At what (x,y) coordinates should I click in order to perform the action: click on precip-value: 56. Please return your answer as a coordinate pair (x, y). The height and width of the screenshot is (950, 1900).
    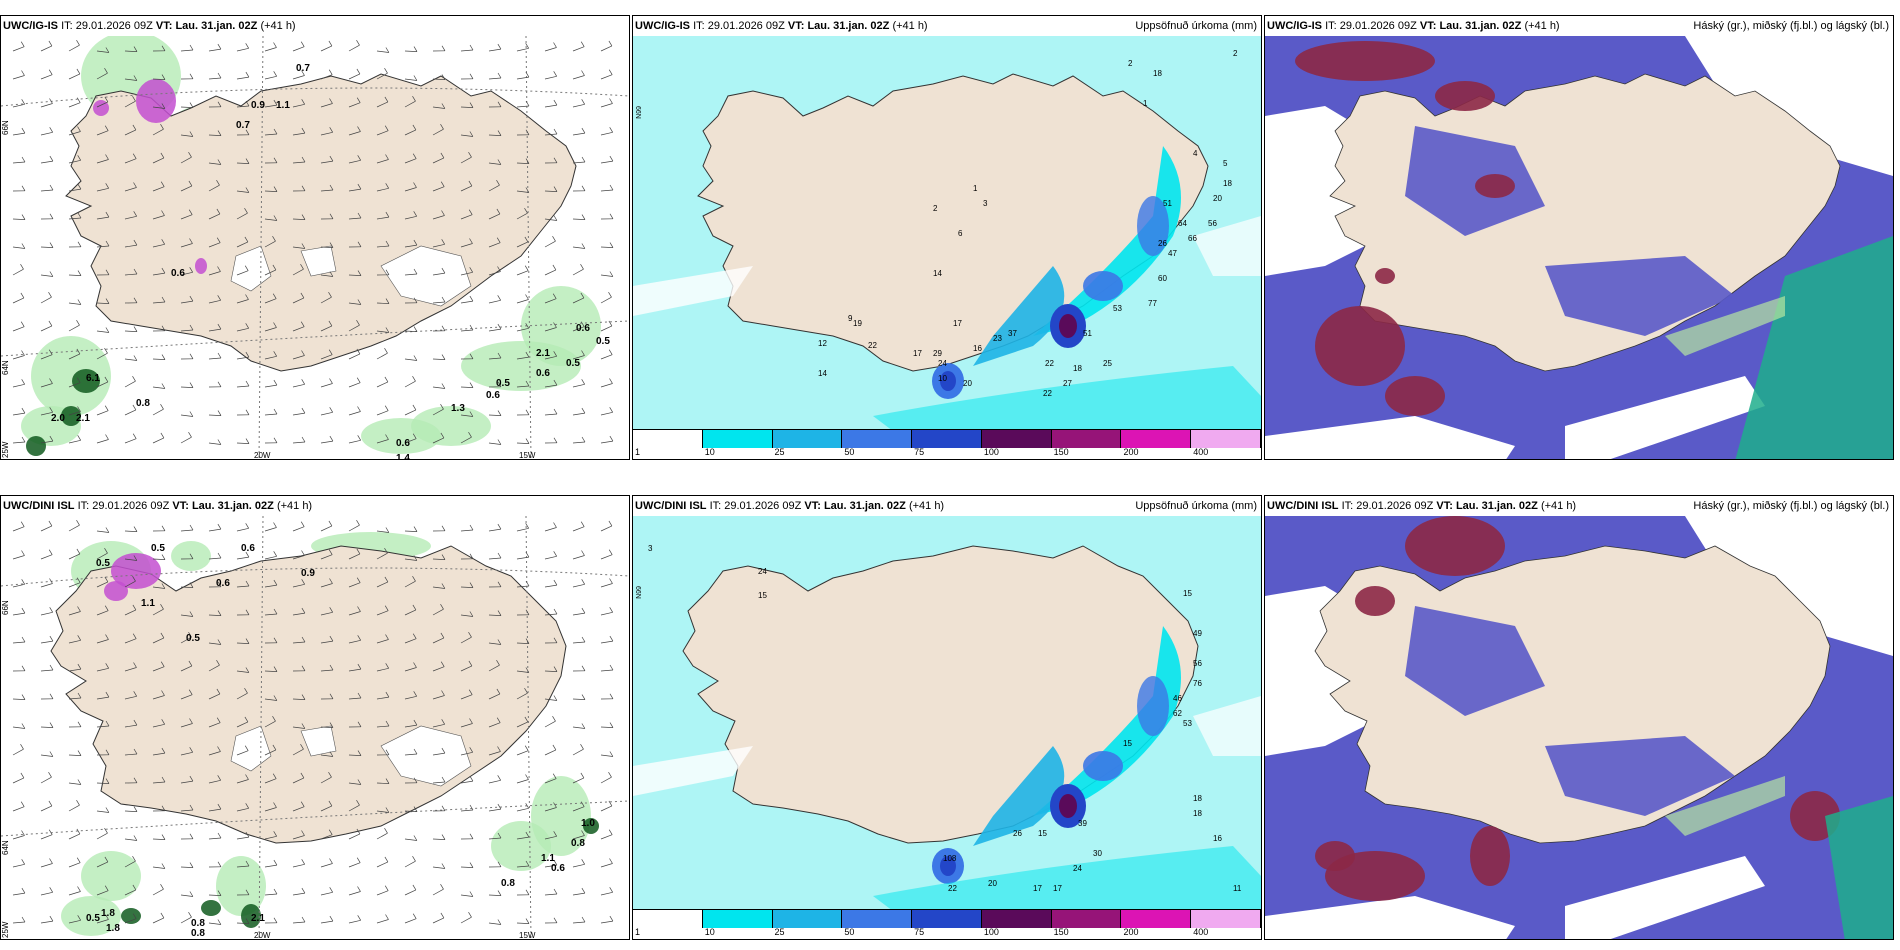
    Looking at the image, I should click on (1197, 663).